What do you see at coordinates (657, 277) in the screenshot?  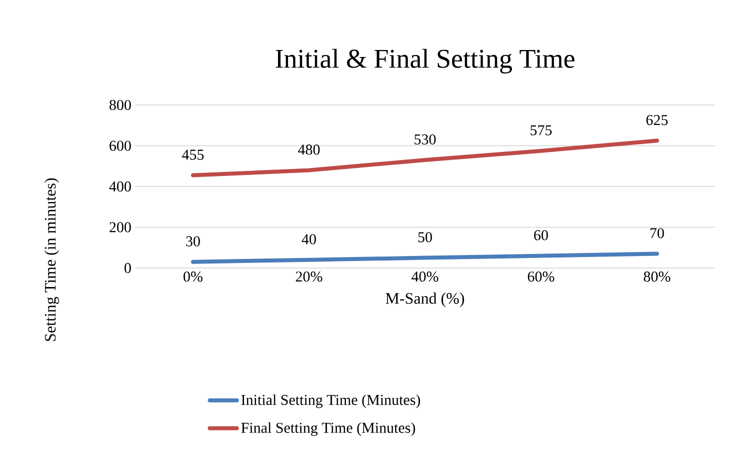 I see `x-tick-label: 80%` at bounding box center [657, 277].